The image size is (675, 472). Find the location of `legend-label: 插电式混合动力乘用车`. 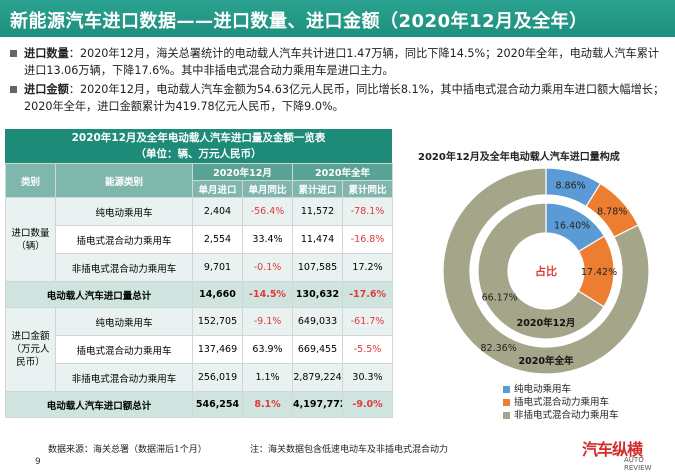

legend-label: 插电式混合动力乘用车 is located at coordinates (562, 402).